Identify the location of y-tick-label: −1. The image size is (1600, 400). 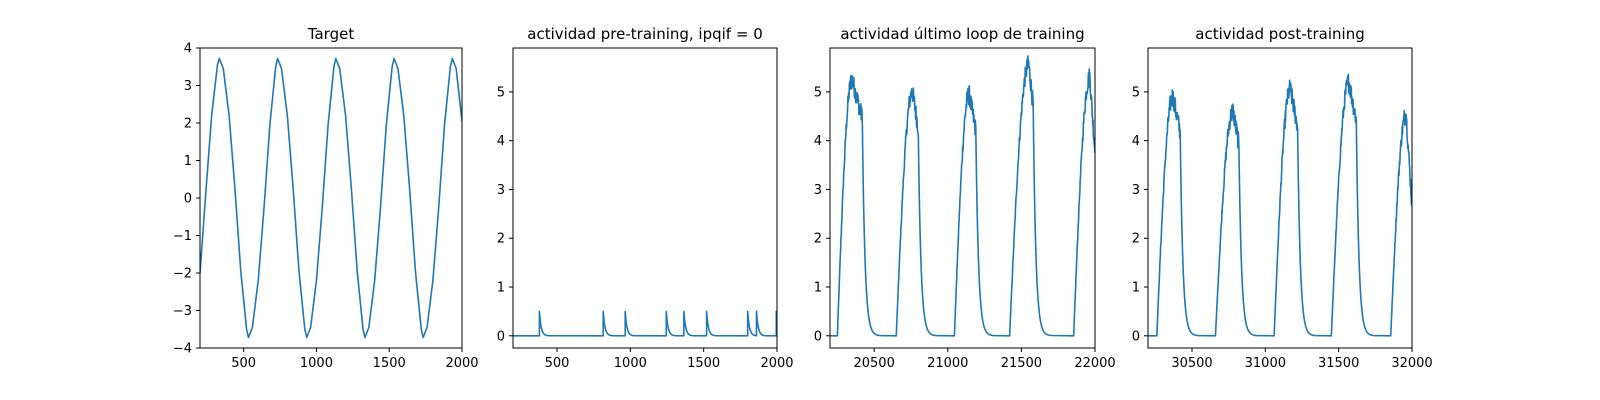
(182, 236).